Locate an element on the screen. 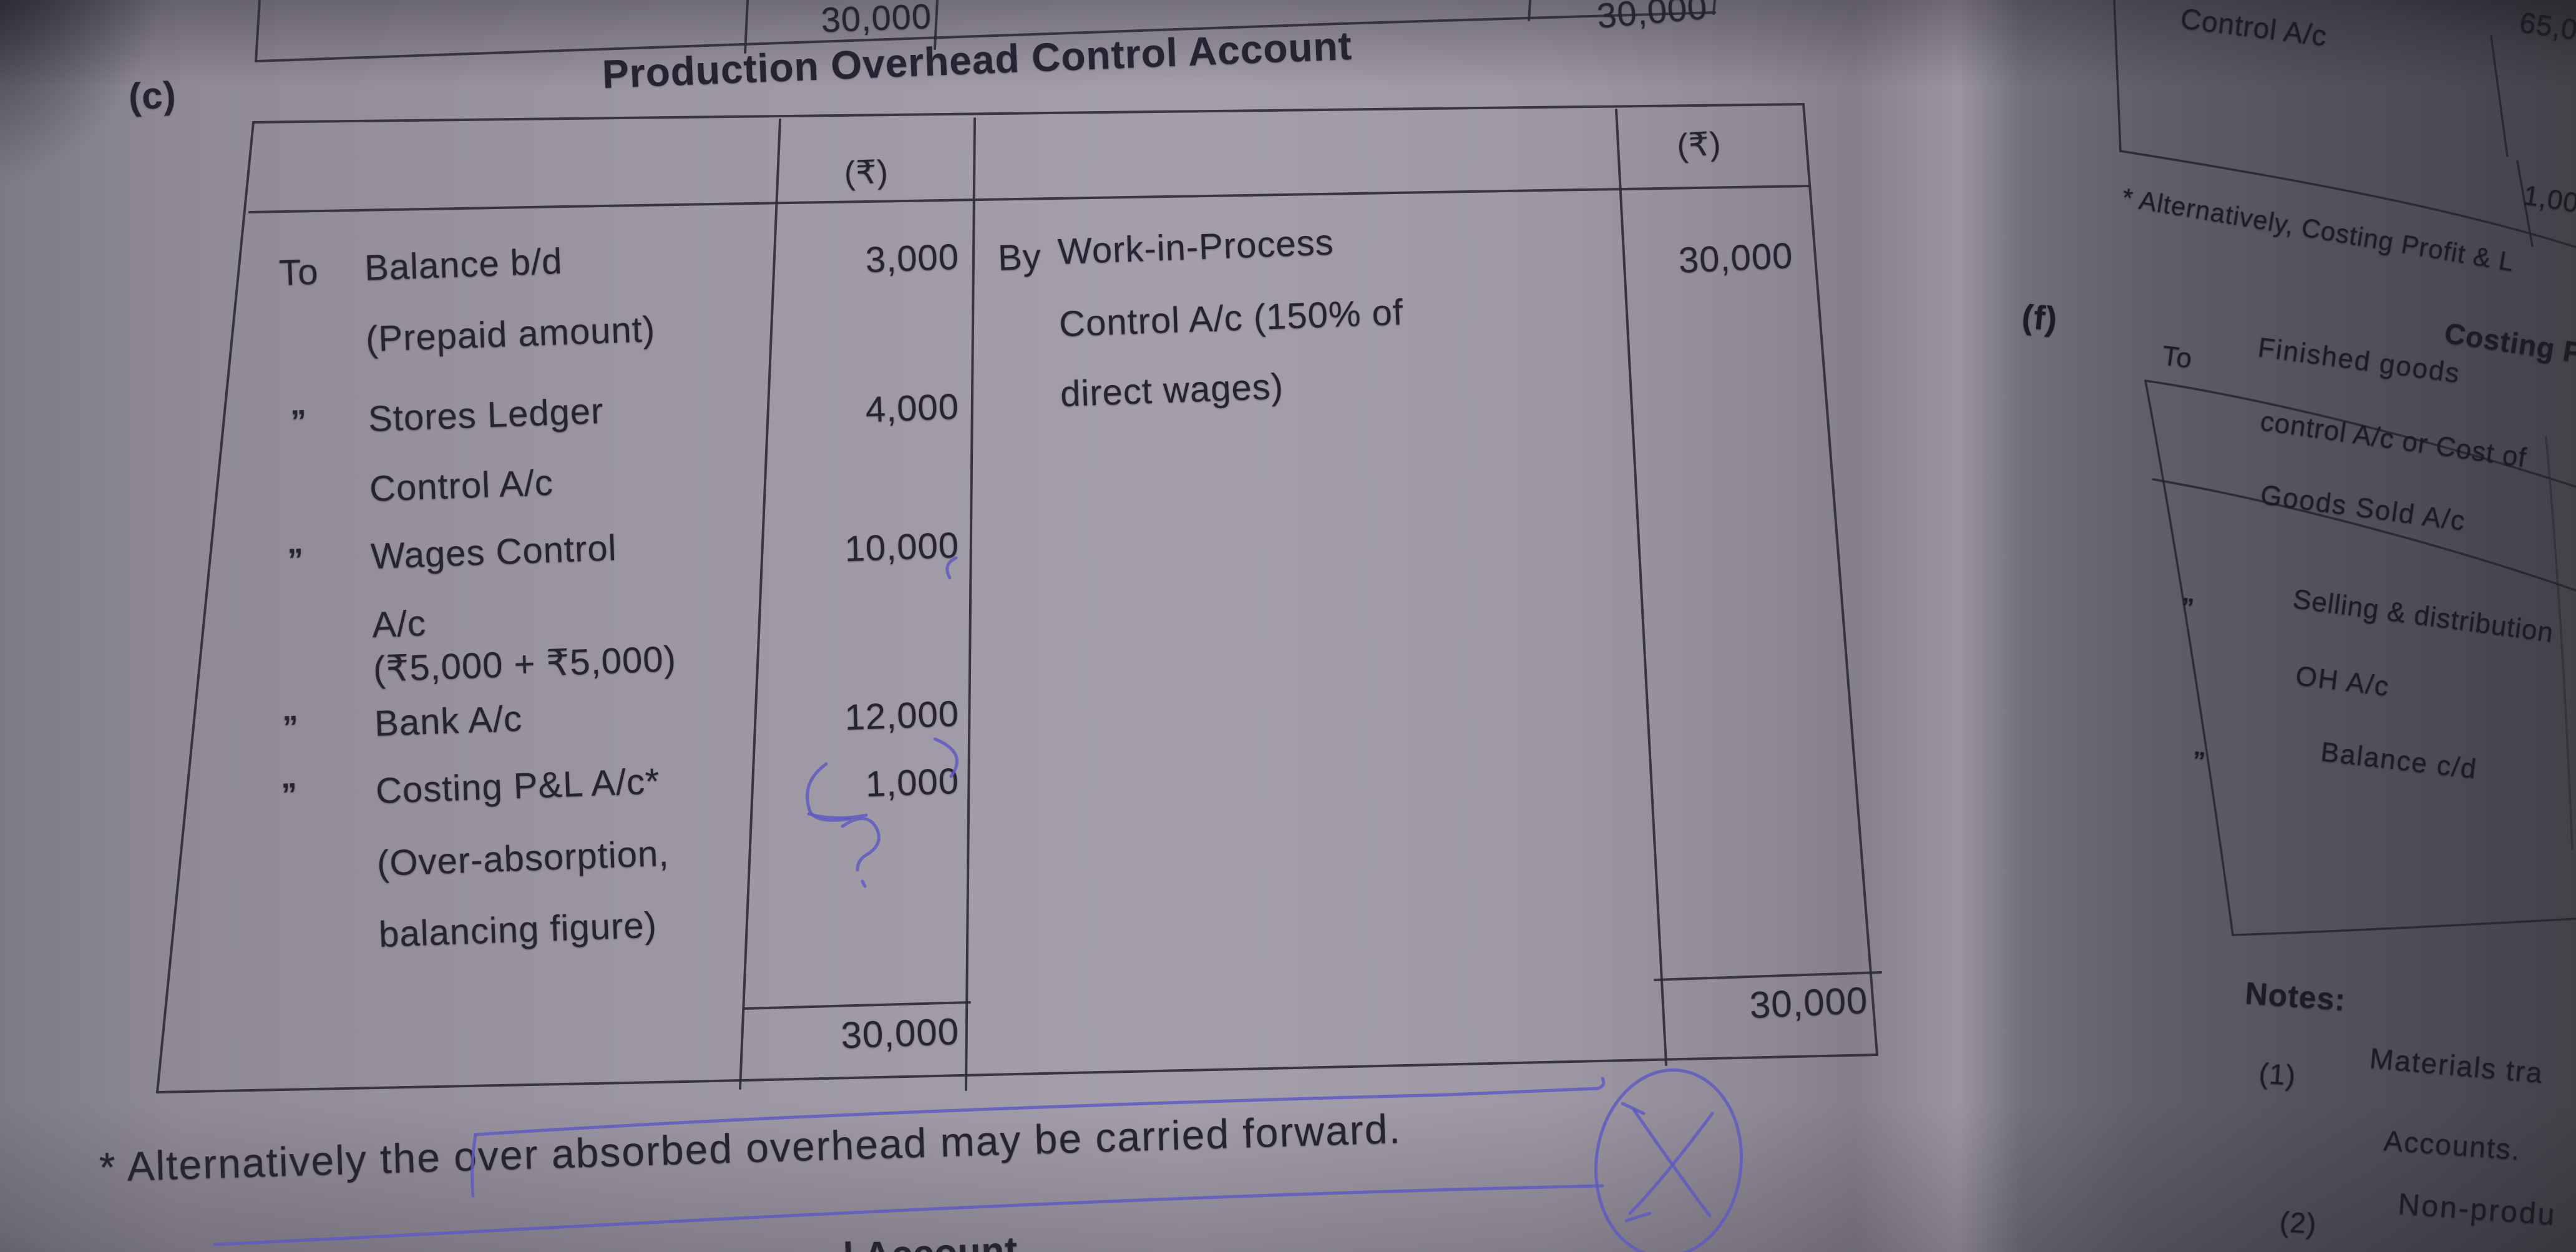 Image resolution: width=2576 pixels, height=1252 pixels. pen-circle-mark is located at coordinates (1669, 1160).